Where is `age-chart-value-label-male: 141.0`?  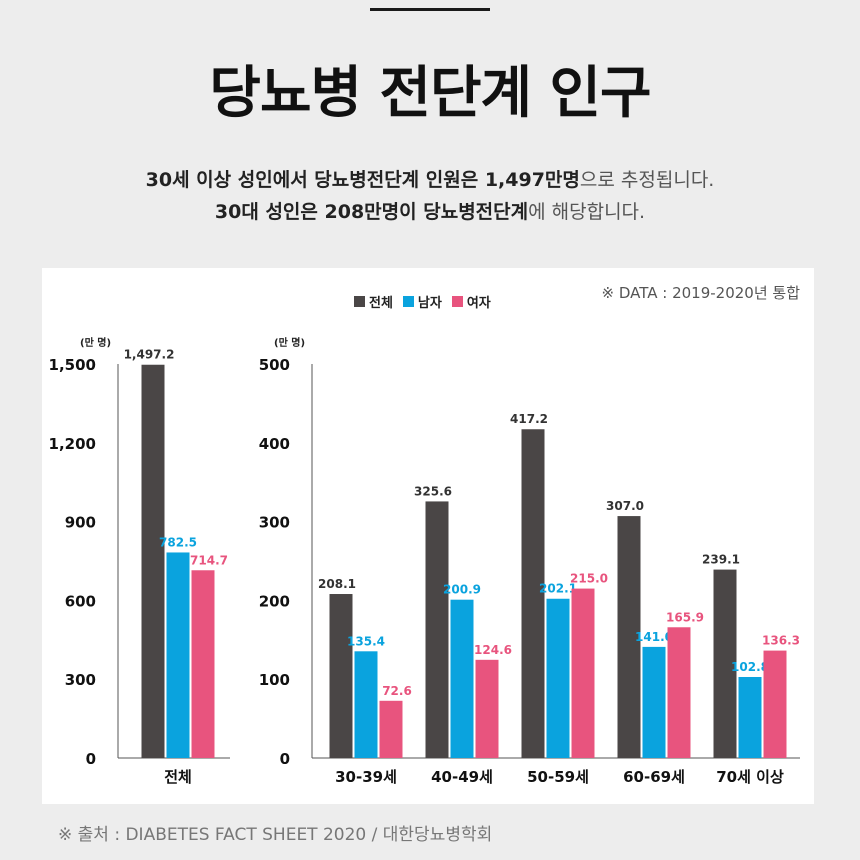
age-chart-value-label-male: 141.0 is located at coordinates (654, 637).